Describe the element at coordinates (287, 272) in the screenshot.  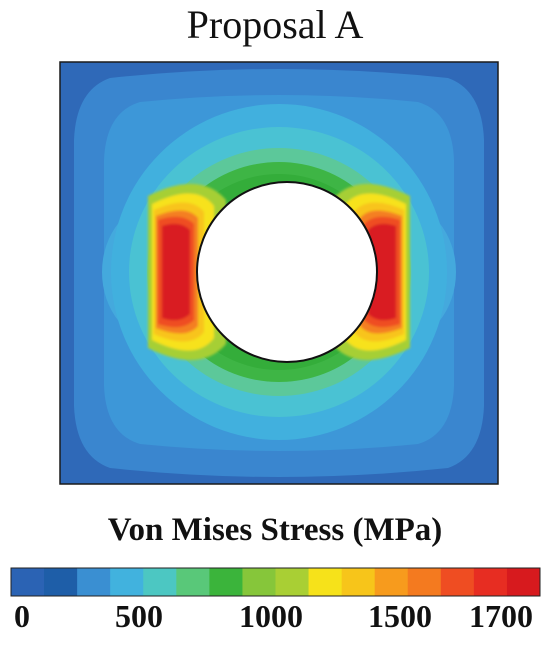
I see `hole` at that location.